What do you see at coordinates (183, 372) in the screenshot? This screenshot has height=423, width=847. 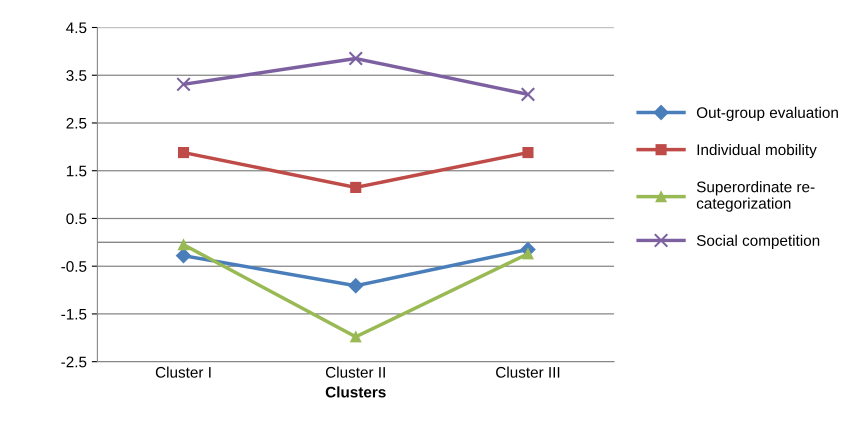 I see `x-tick-label: Cluster I` at bounding box center [183, 372].